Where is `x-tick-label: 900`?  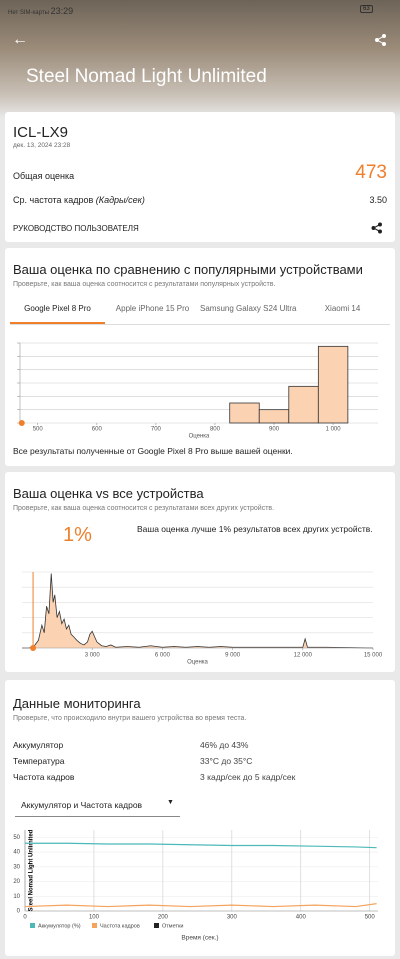 x-tick-label: 900 is located at coordinates (274, 430).